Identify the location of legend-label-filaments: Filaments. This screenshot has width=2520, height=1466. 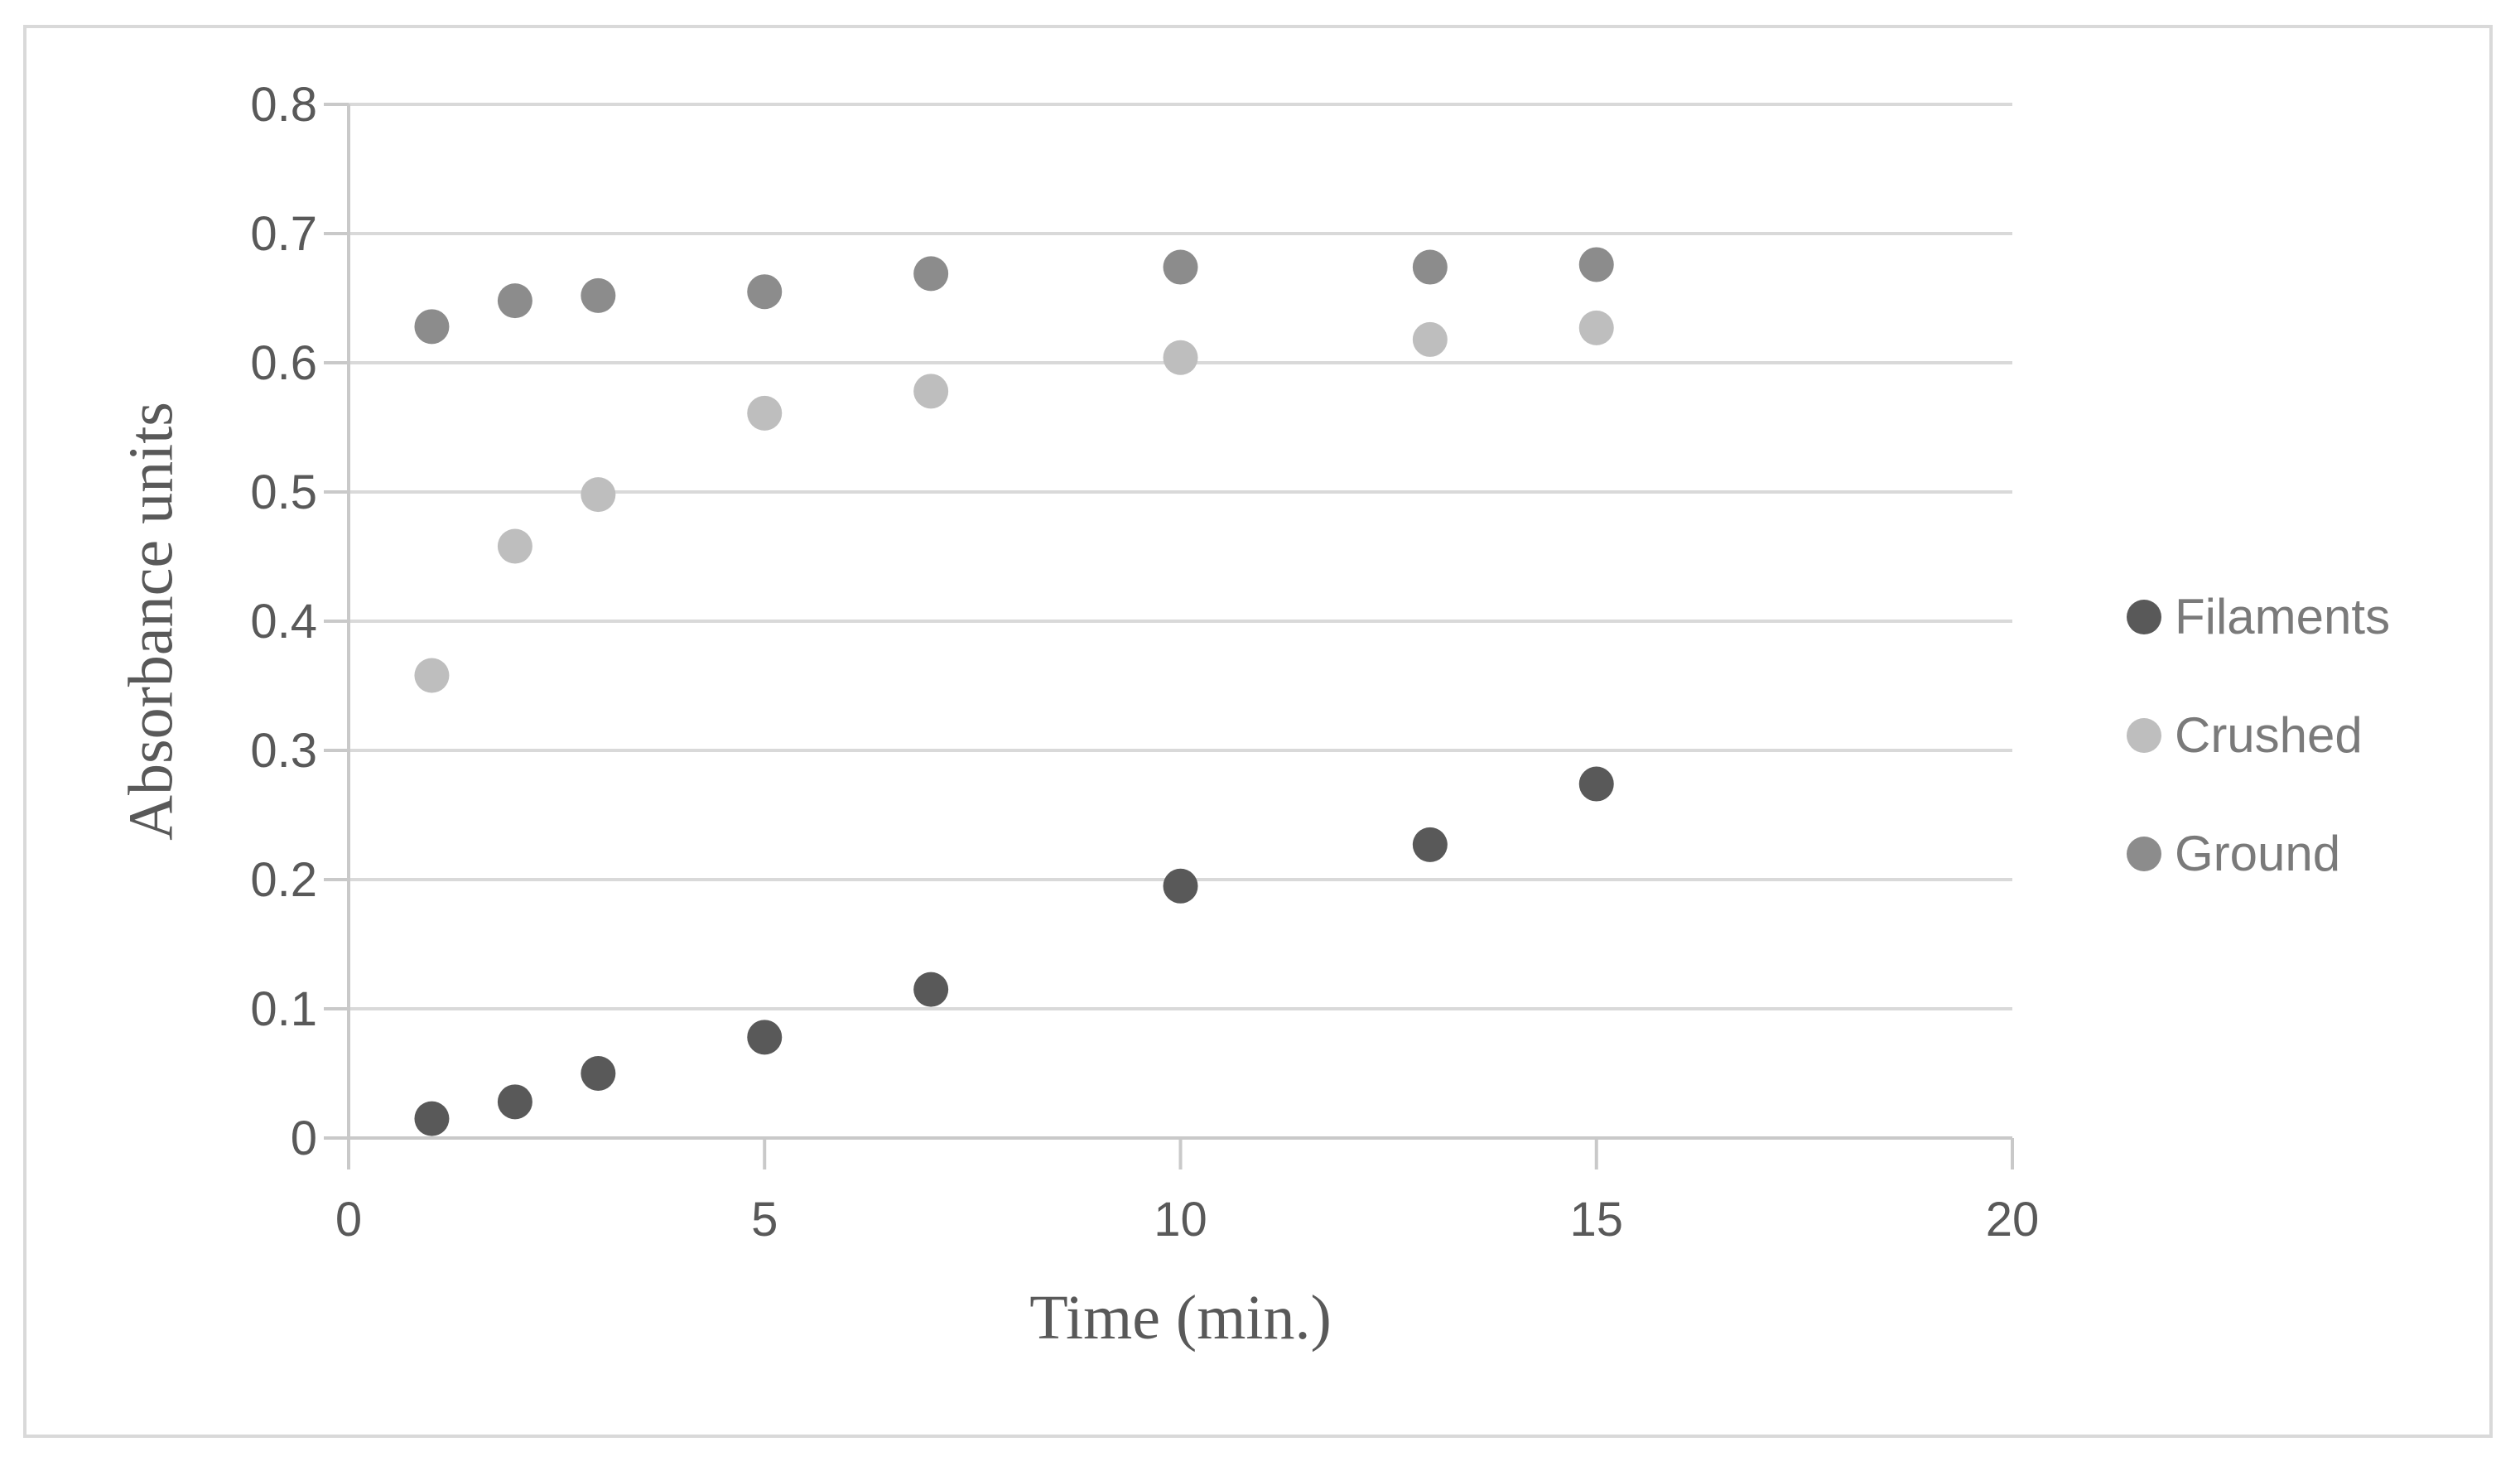
(2283, 616).